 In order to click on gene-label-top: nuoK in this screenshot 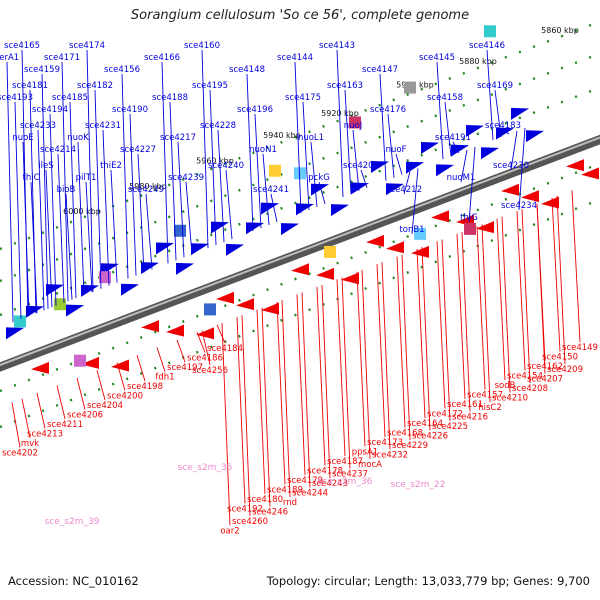, I will do `click(78, 138)`.